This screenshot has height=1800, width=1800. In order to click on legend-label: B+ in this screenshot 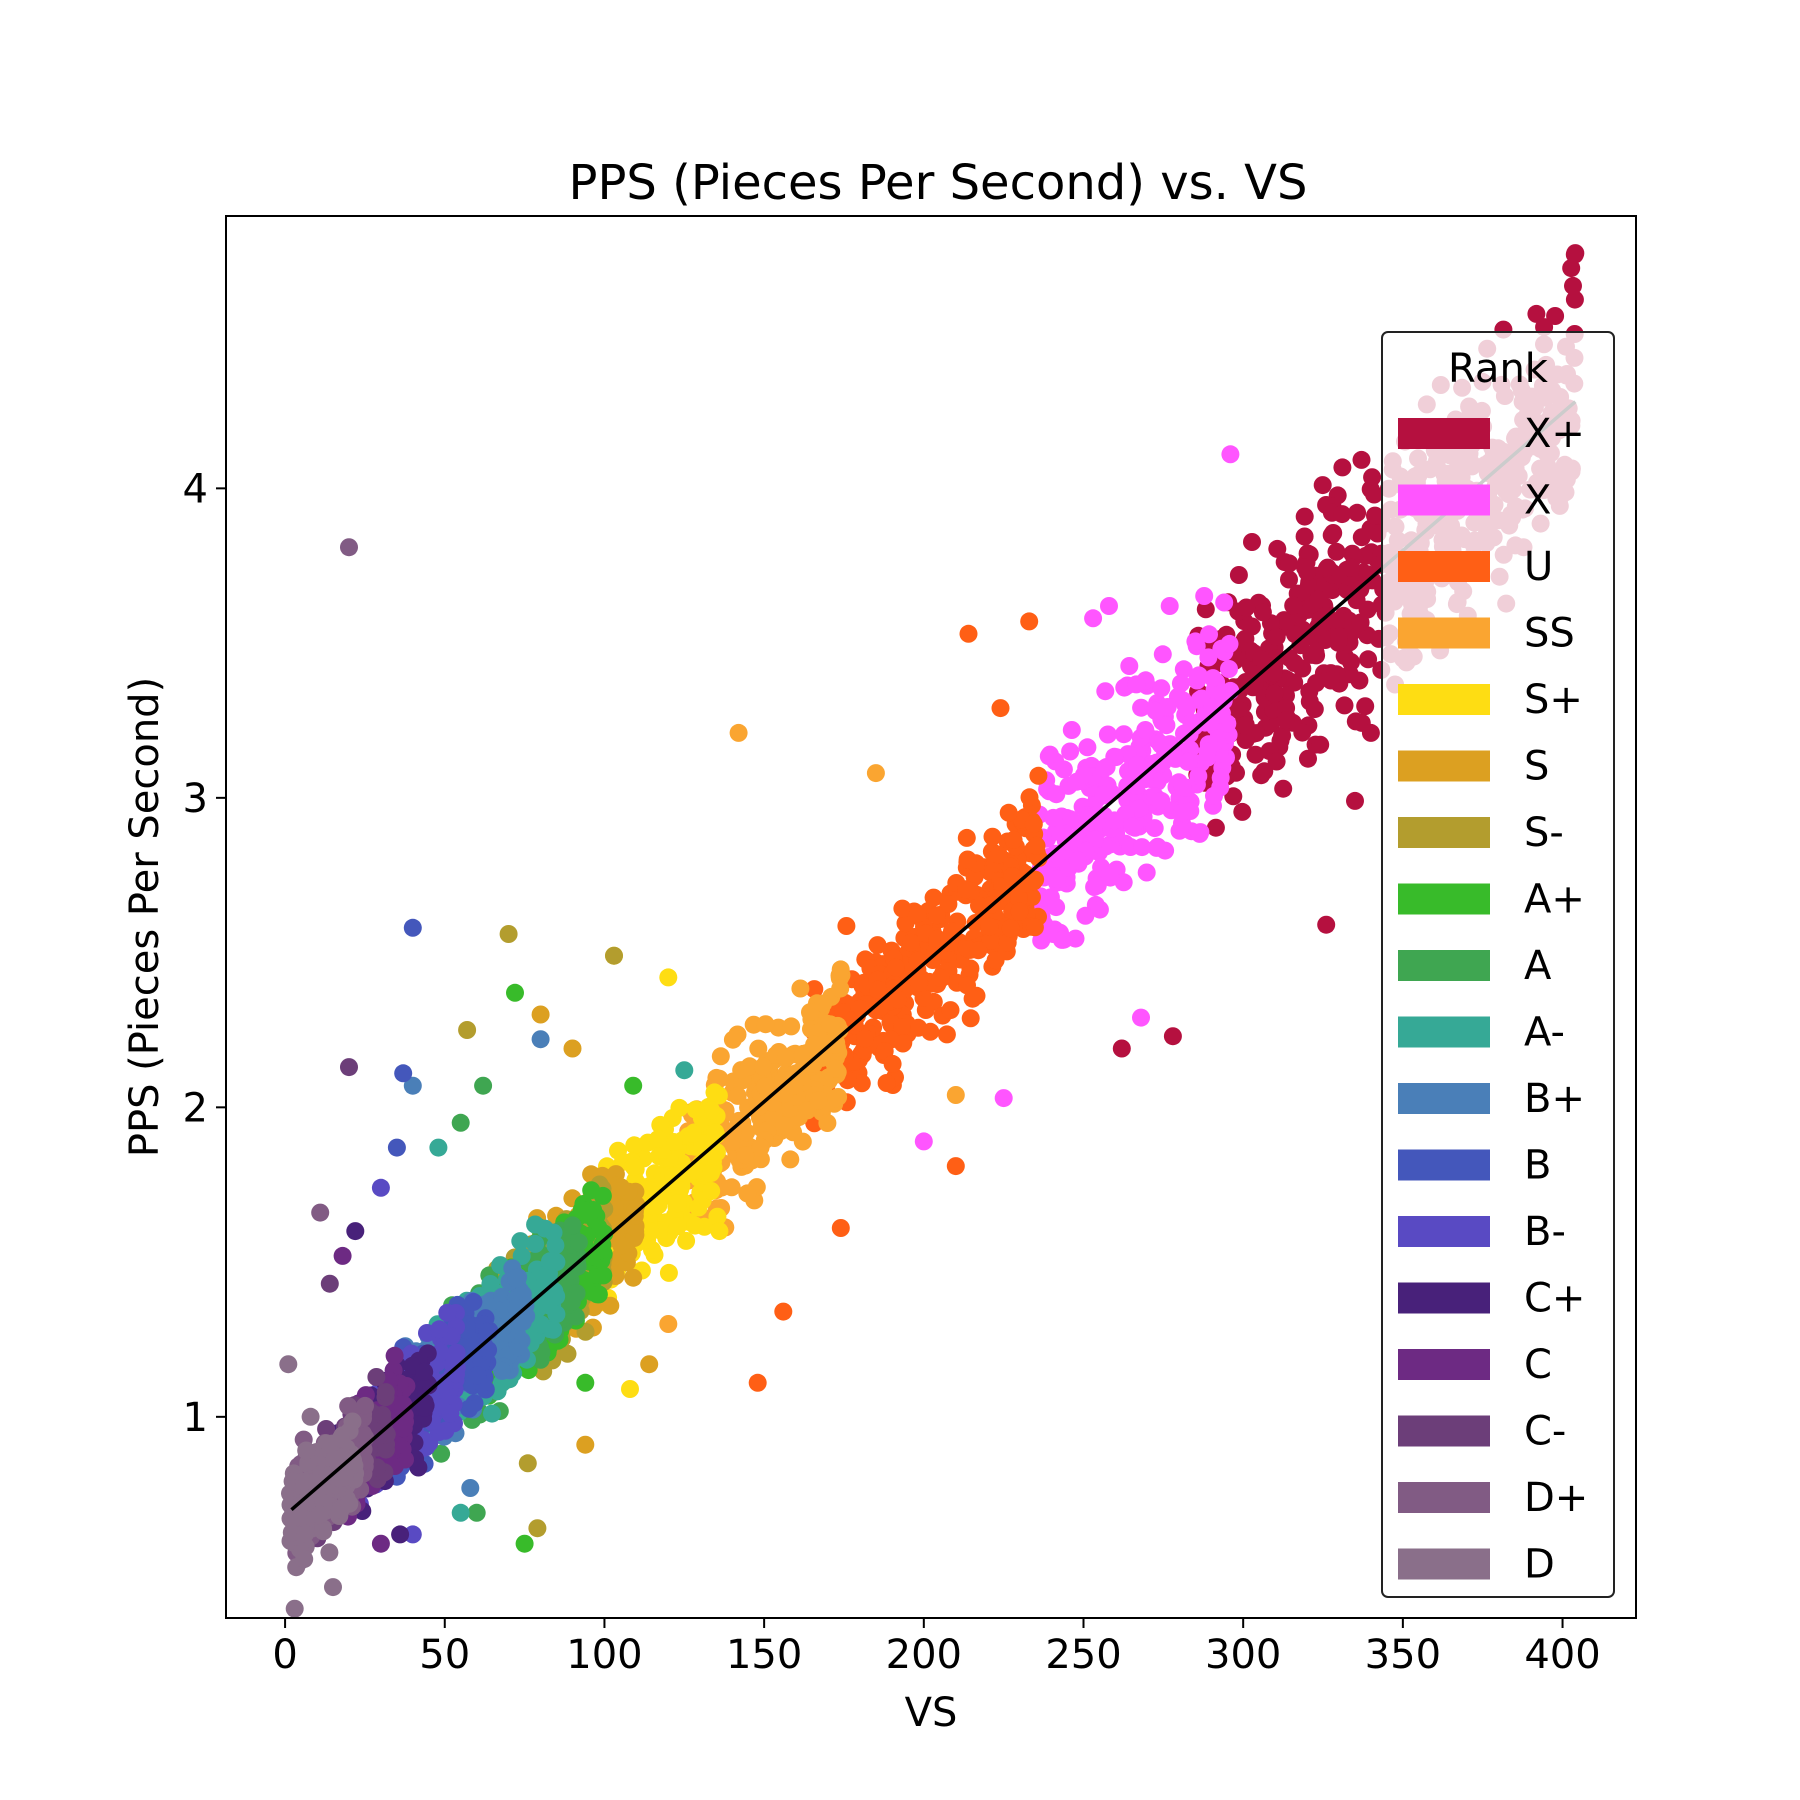, I will do `click(1554, 1099)`.